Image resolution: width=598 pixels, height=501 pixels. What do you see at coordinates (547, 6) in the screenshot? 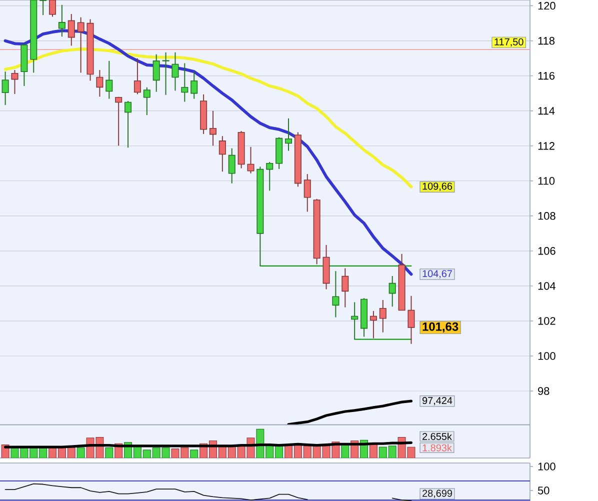
I see `y-tick-label: 120` at bounding box center [547, 6].